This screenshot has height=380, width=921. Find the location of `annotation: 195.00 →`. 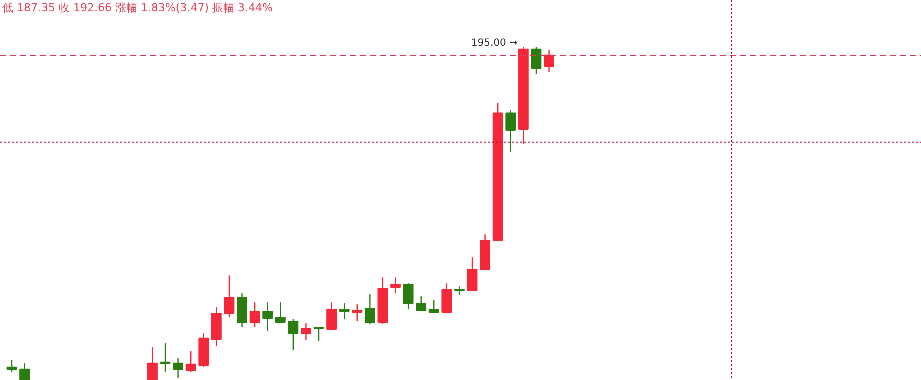

annotation: 195.00 → is located at coordinates (494, 43).